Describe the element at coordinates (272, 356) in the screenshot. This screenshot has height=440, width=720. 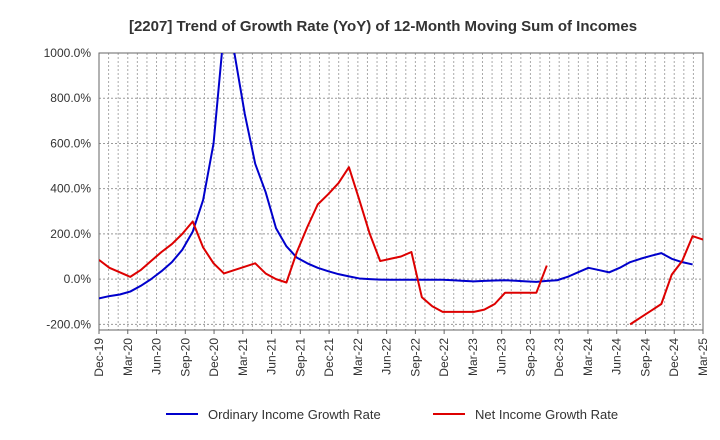
I see `x-tick-label: Jun-21` at that location.